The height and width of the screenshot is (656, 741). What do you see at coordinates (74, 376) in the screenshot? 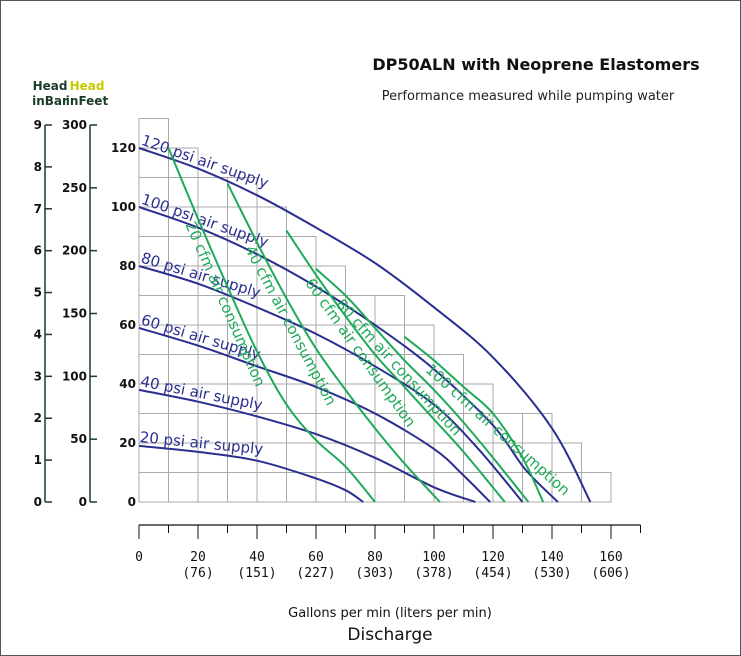
I see `feet-tick-label: 100` at bounding box center [74, 376].